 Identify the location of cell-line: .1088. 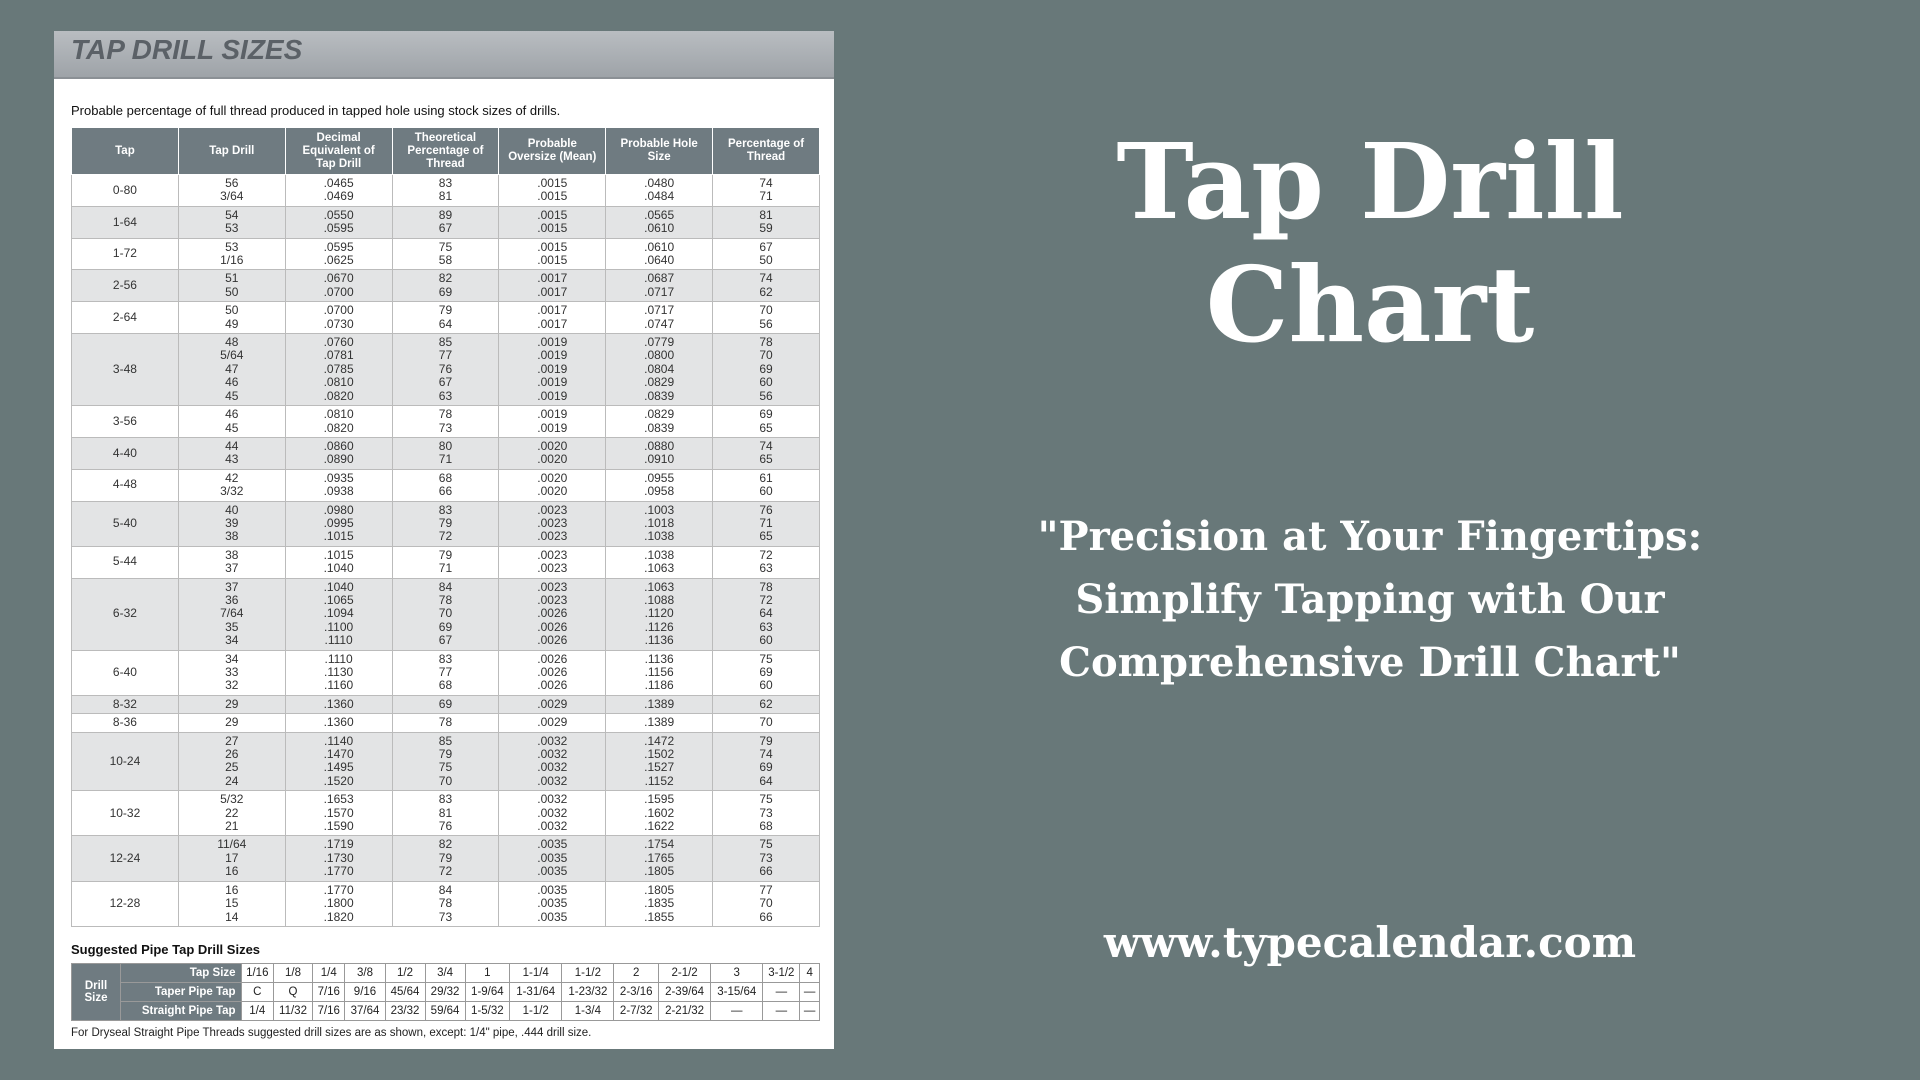
(659, 599).